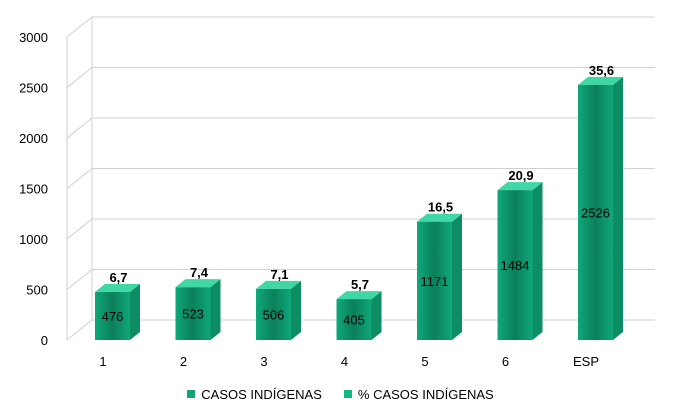 This screenshot has width=681, height=416. What do you see at coordinates (102, 361) in the screenshot?
I see `x-tick-label: 1` at bounding box center [102, 361].